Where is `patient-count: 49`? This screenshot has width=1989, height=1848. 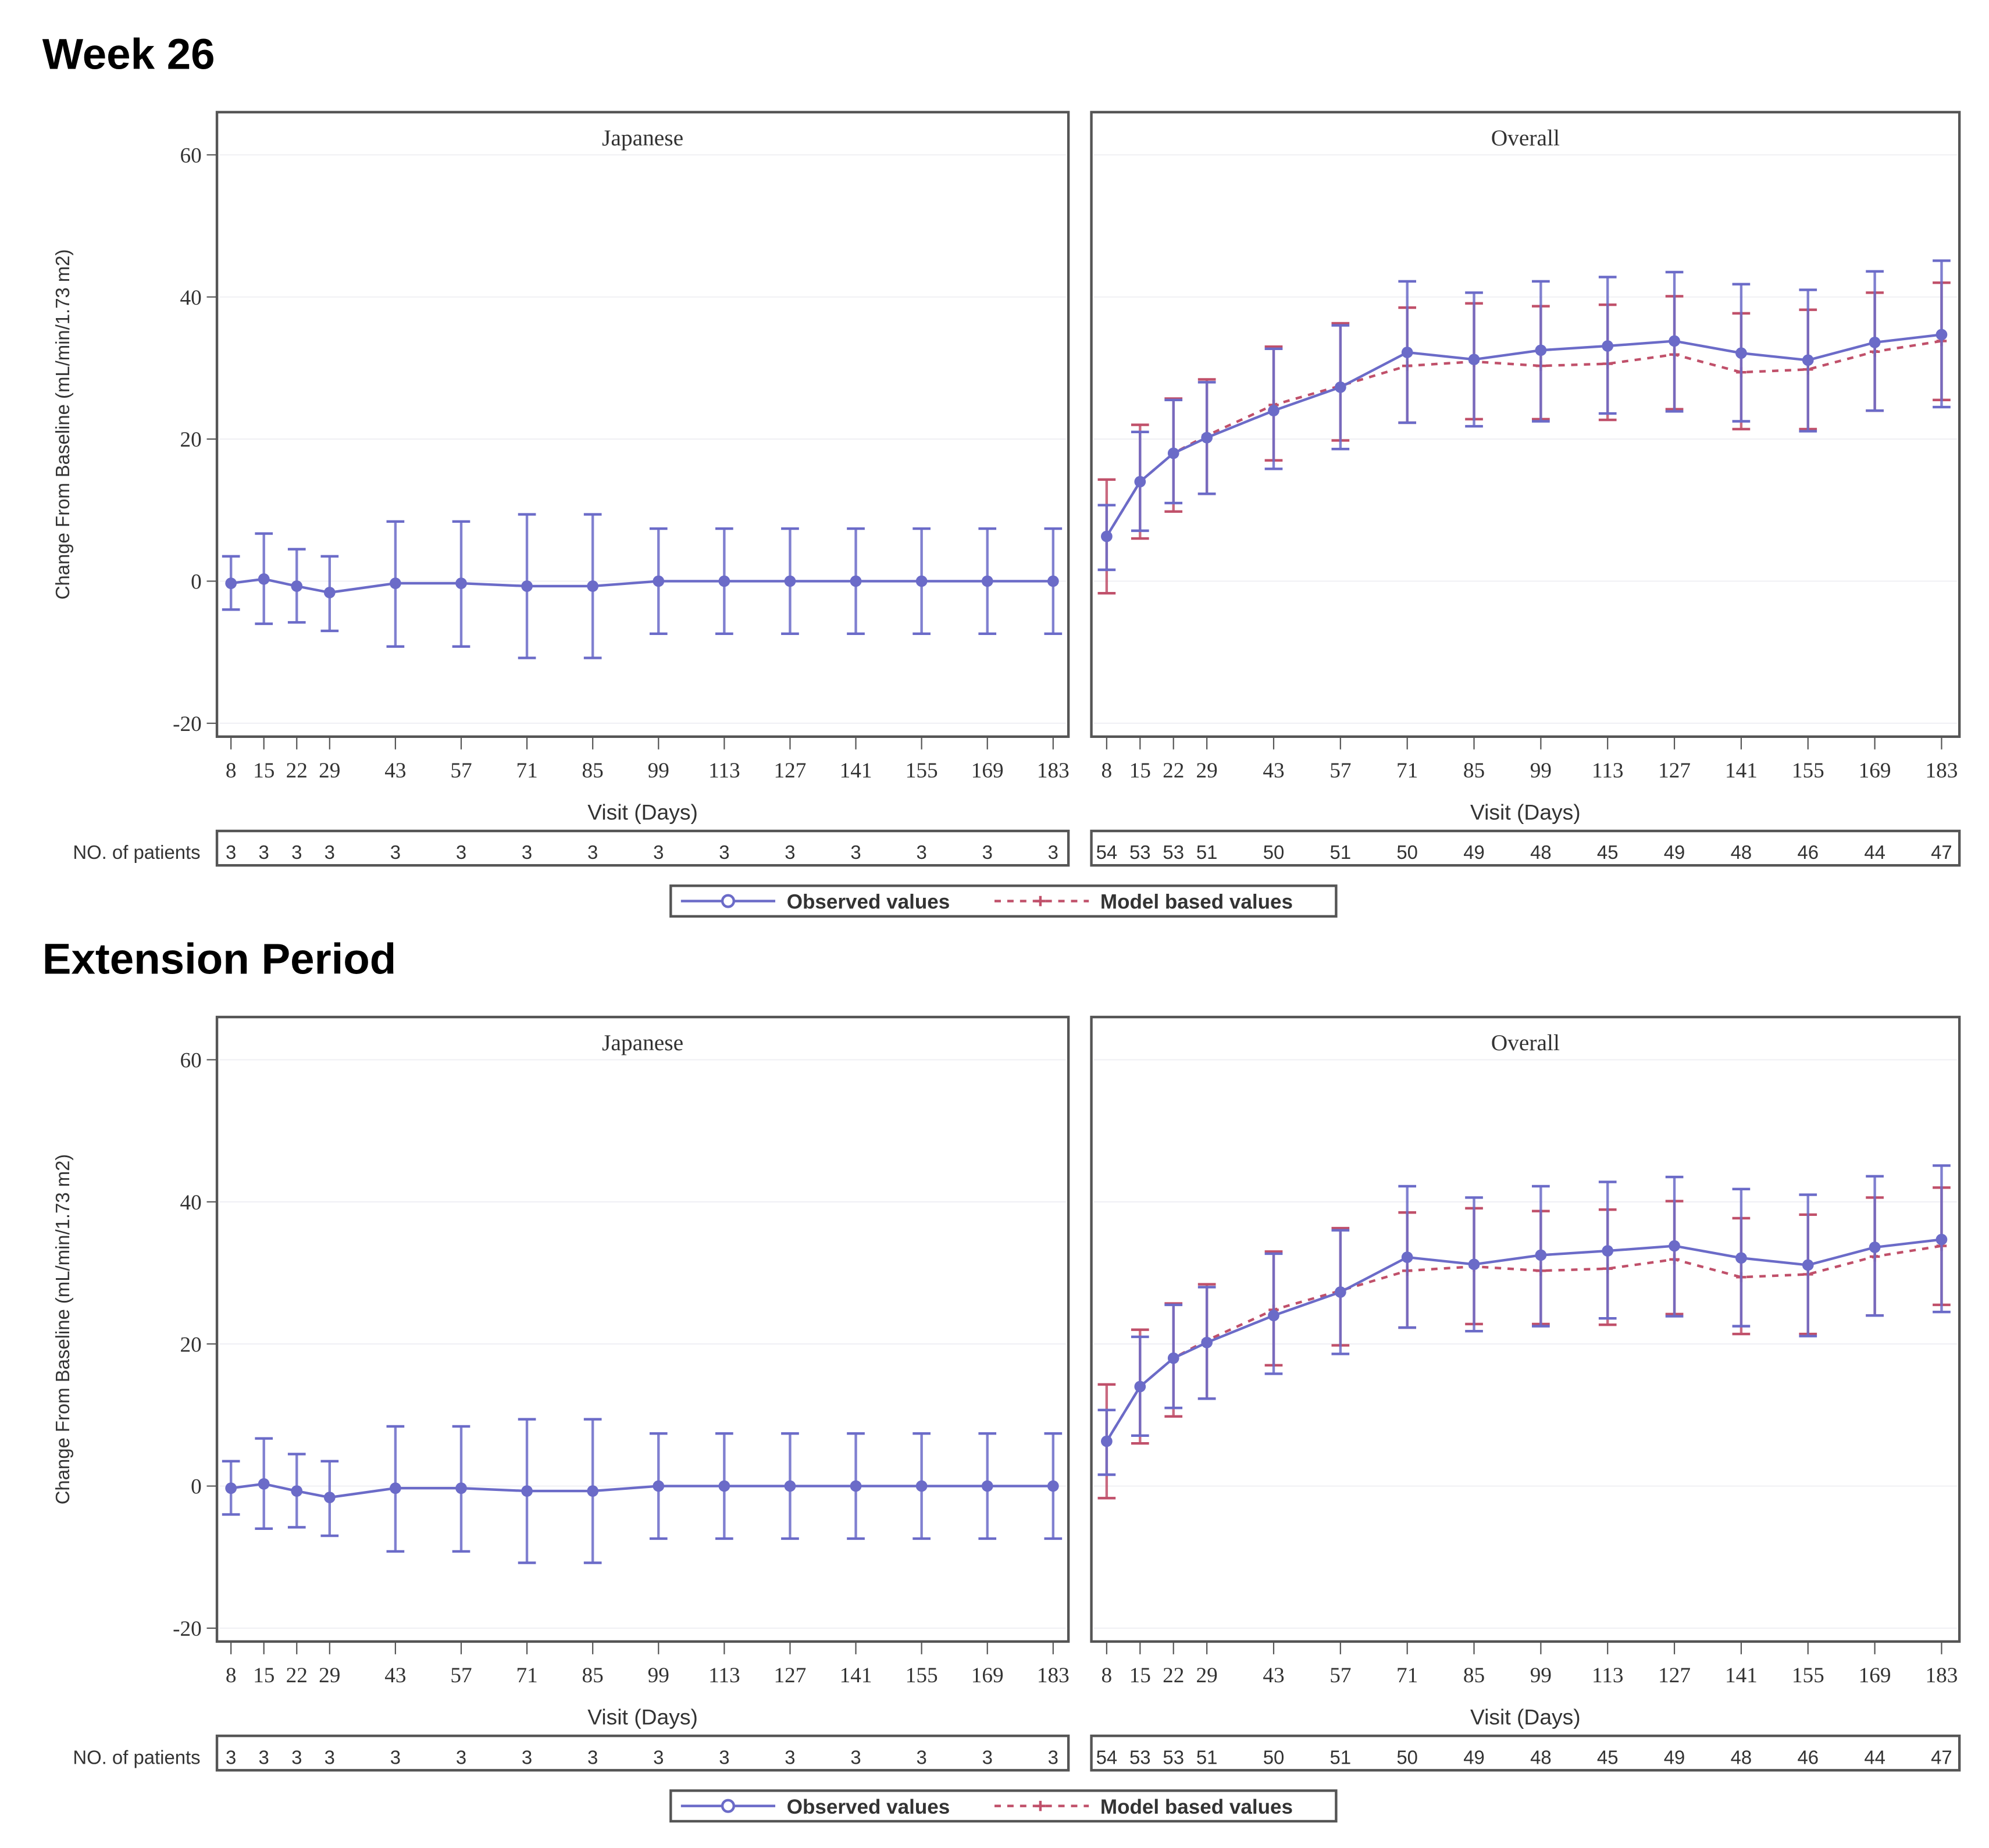 patient-count: 49 is located at coordinates (1675, 852).